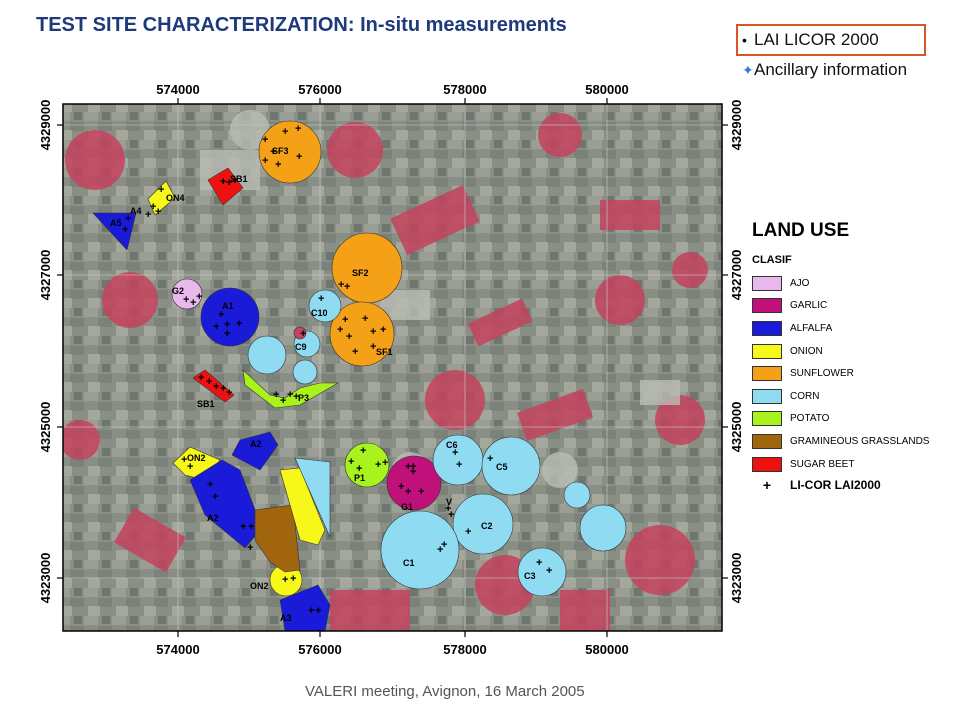 Image resolution: width=960 pixels, height=720 pixels. I want to click on field-label: ON4, so click(175, 198).